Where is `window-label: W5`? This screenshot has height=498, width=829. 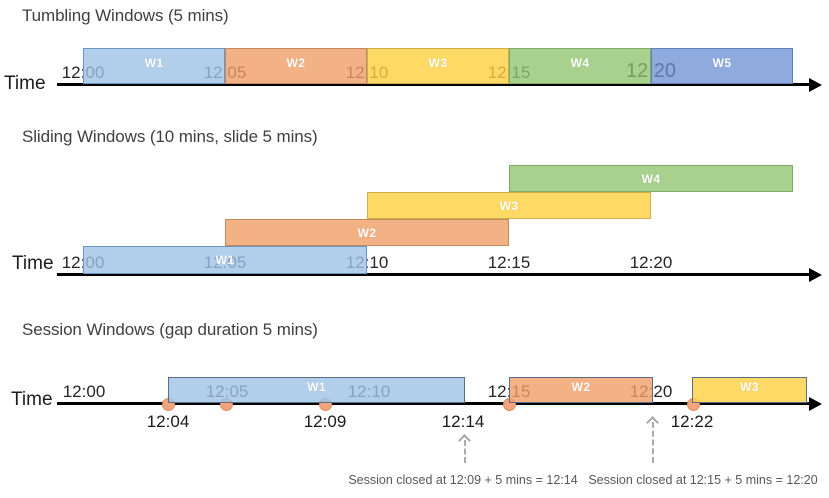 window-label: W5 is located at coordinates (722, 63).